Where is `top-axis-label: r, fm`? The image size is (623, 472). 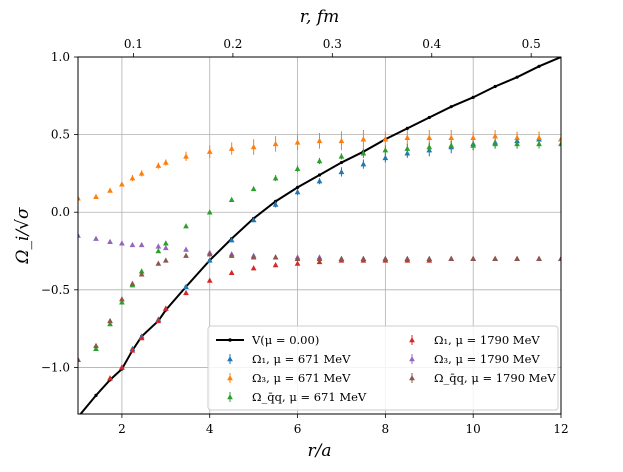
top-axis-label: r, fm is located at coordinates (319, 17).